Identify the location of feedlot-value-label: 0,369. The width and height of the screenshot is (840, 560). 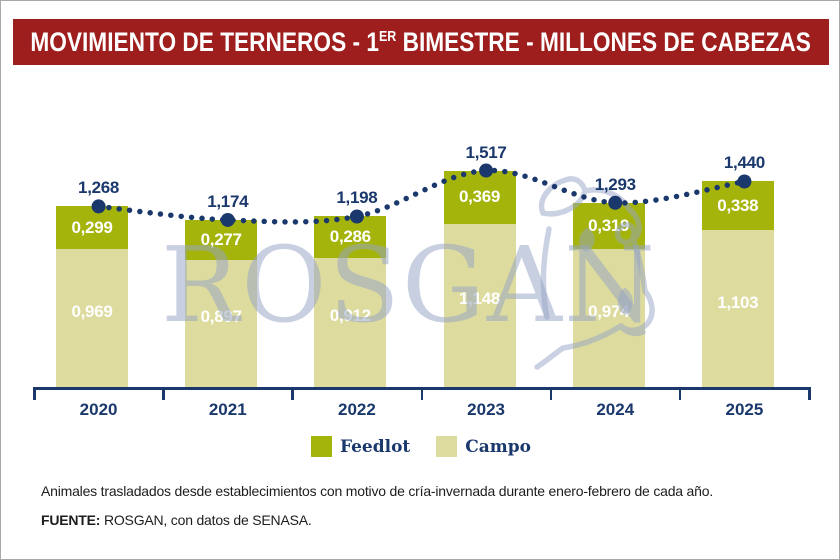
(479, 197).